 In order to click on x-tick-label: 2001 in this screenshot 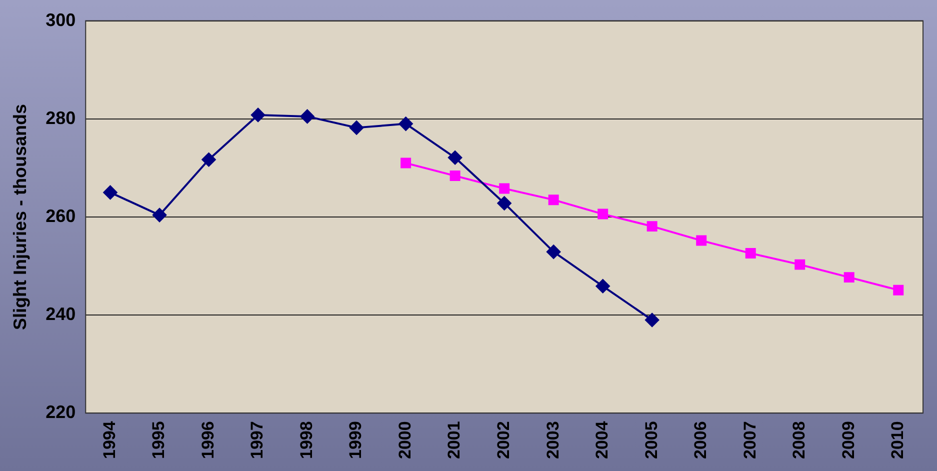, I will do `click(454, 440)`.